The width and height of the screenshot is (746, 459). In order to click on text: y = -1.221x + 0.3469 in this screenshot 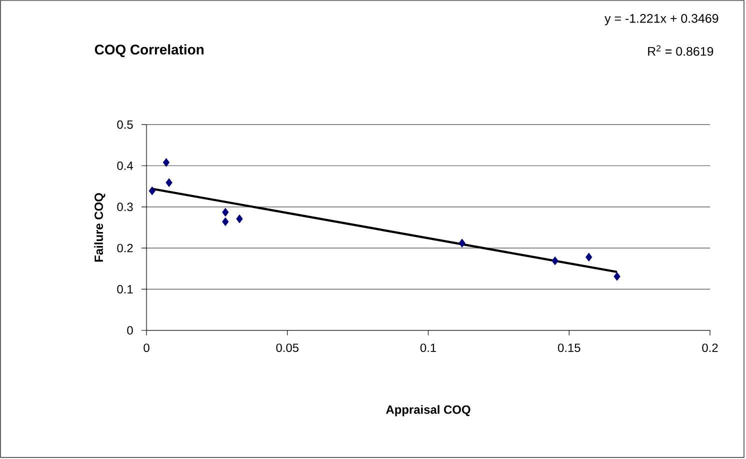, I will do `click(661, 20)`.